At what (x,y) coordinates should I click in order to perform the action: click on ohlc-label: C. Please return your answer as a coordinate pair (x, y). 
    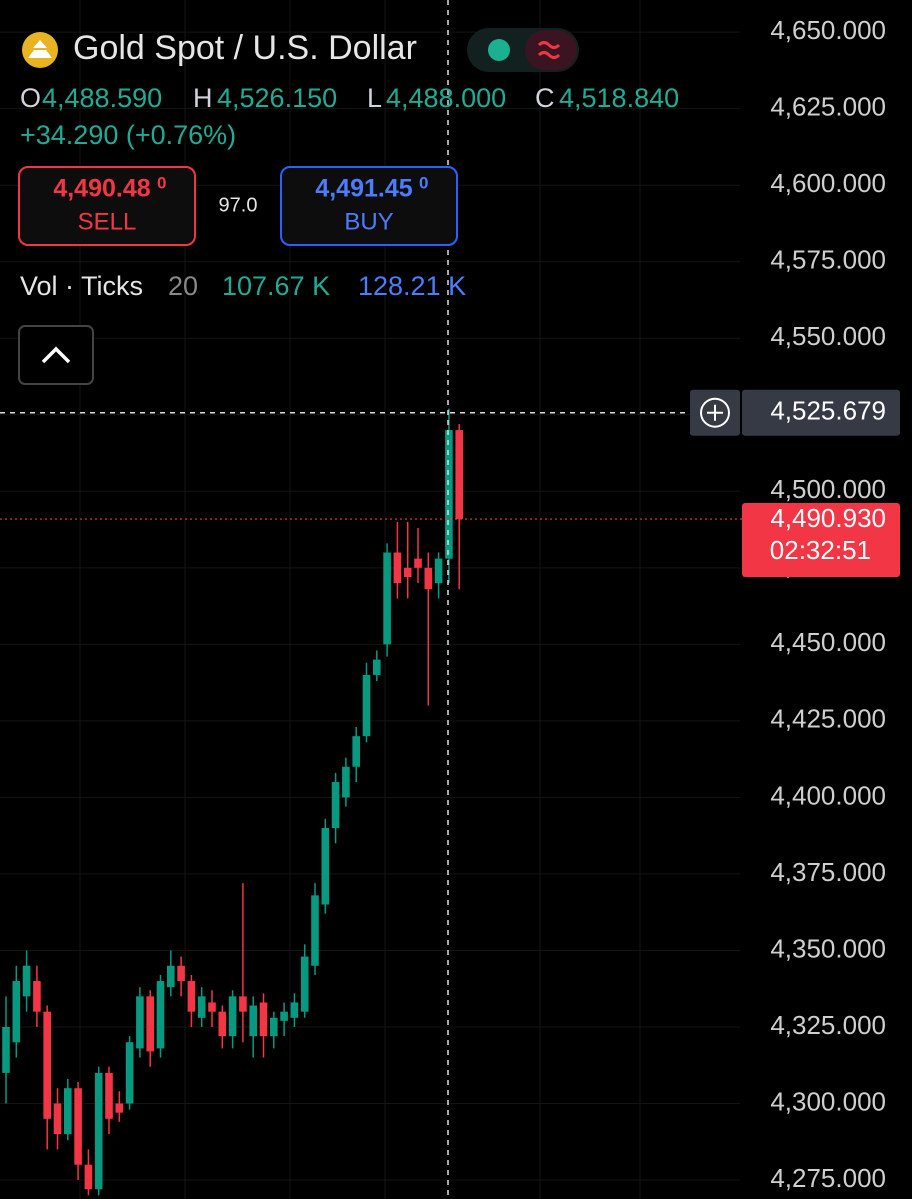
    Looking at the image, I should click on (545, 98).